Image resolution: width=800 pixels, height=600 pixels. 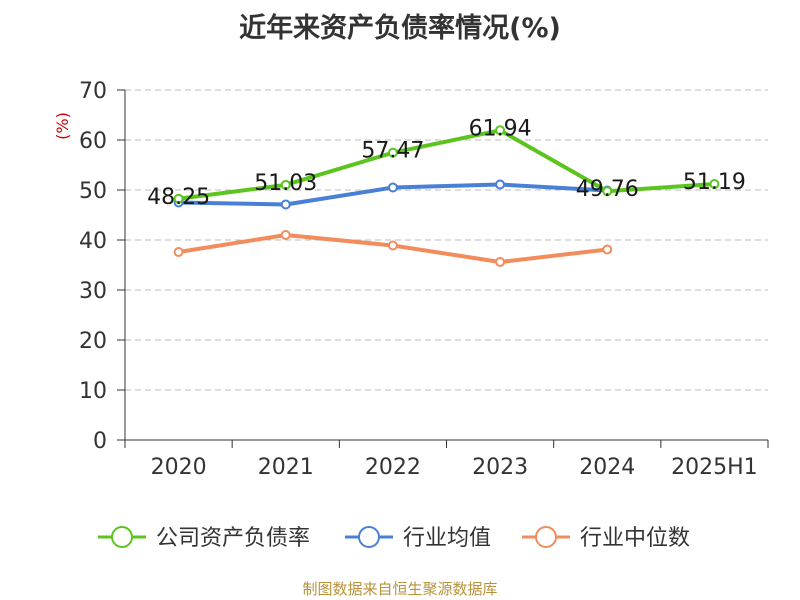 What do you see at coordinates (93, 191) in the screenshot?
I see `y-tick-label: 50` at bounding box center [93, 191].